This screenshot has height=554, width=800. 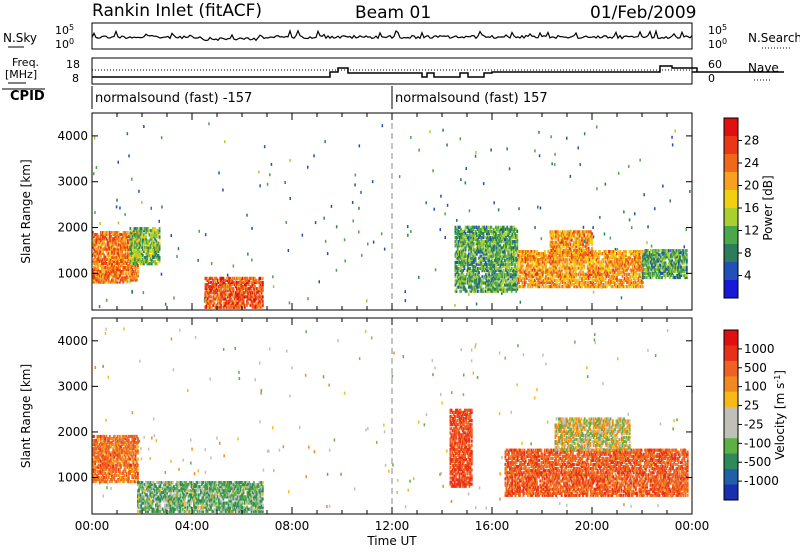 What do you see at coordinates (72, 228) in the screenshot?
I see `power-panel-ytick-label-1: 2000` at bounding box center [72, 228].